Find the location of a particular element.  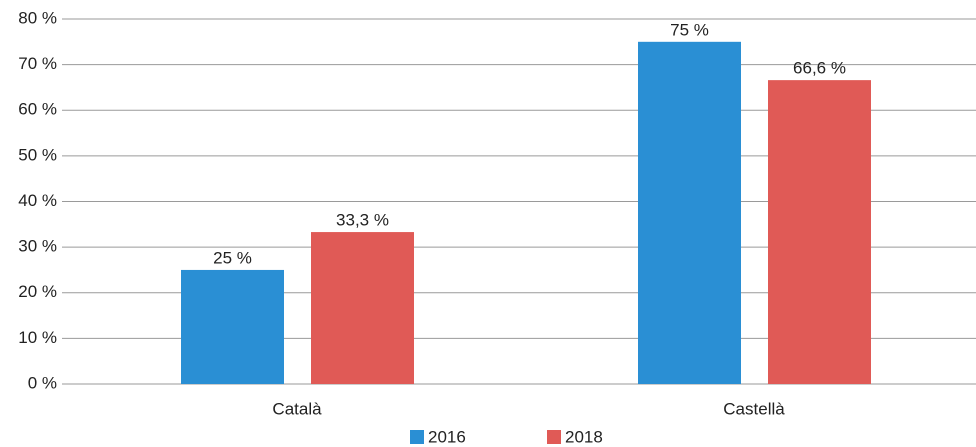

y-tick-label: 30 % is located at coordinates (37, 246).